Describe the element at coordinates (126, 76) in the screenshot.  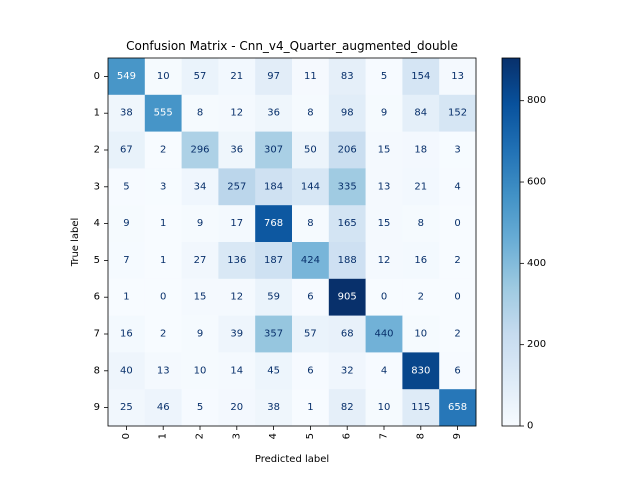
I see `cell-value-label: 549` at that location.